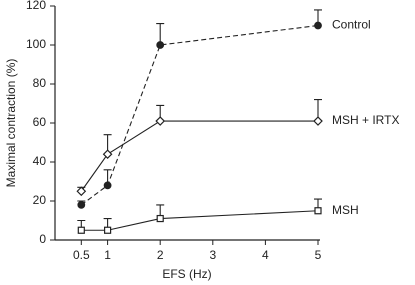  I want to click on y-tick-label: 60, so click(40, 122).